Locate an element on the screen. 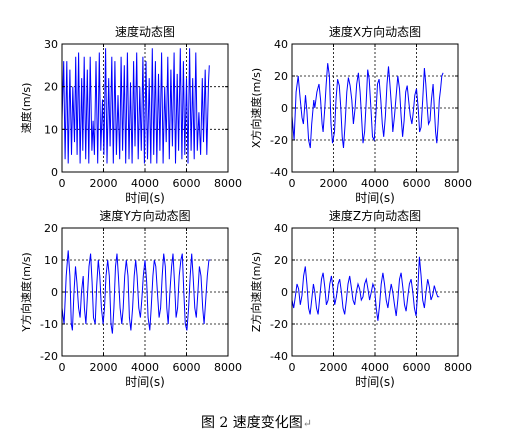 The height and width of the screenshot is (444, 513). y-tick-label: 30 is located at coordinates (51, 44).